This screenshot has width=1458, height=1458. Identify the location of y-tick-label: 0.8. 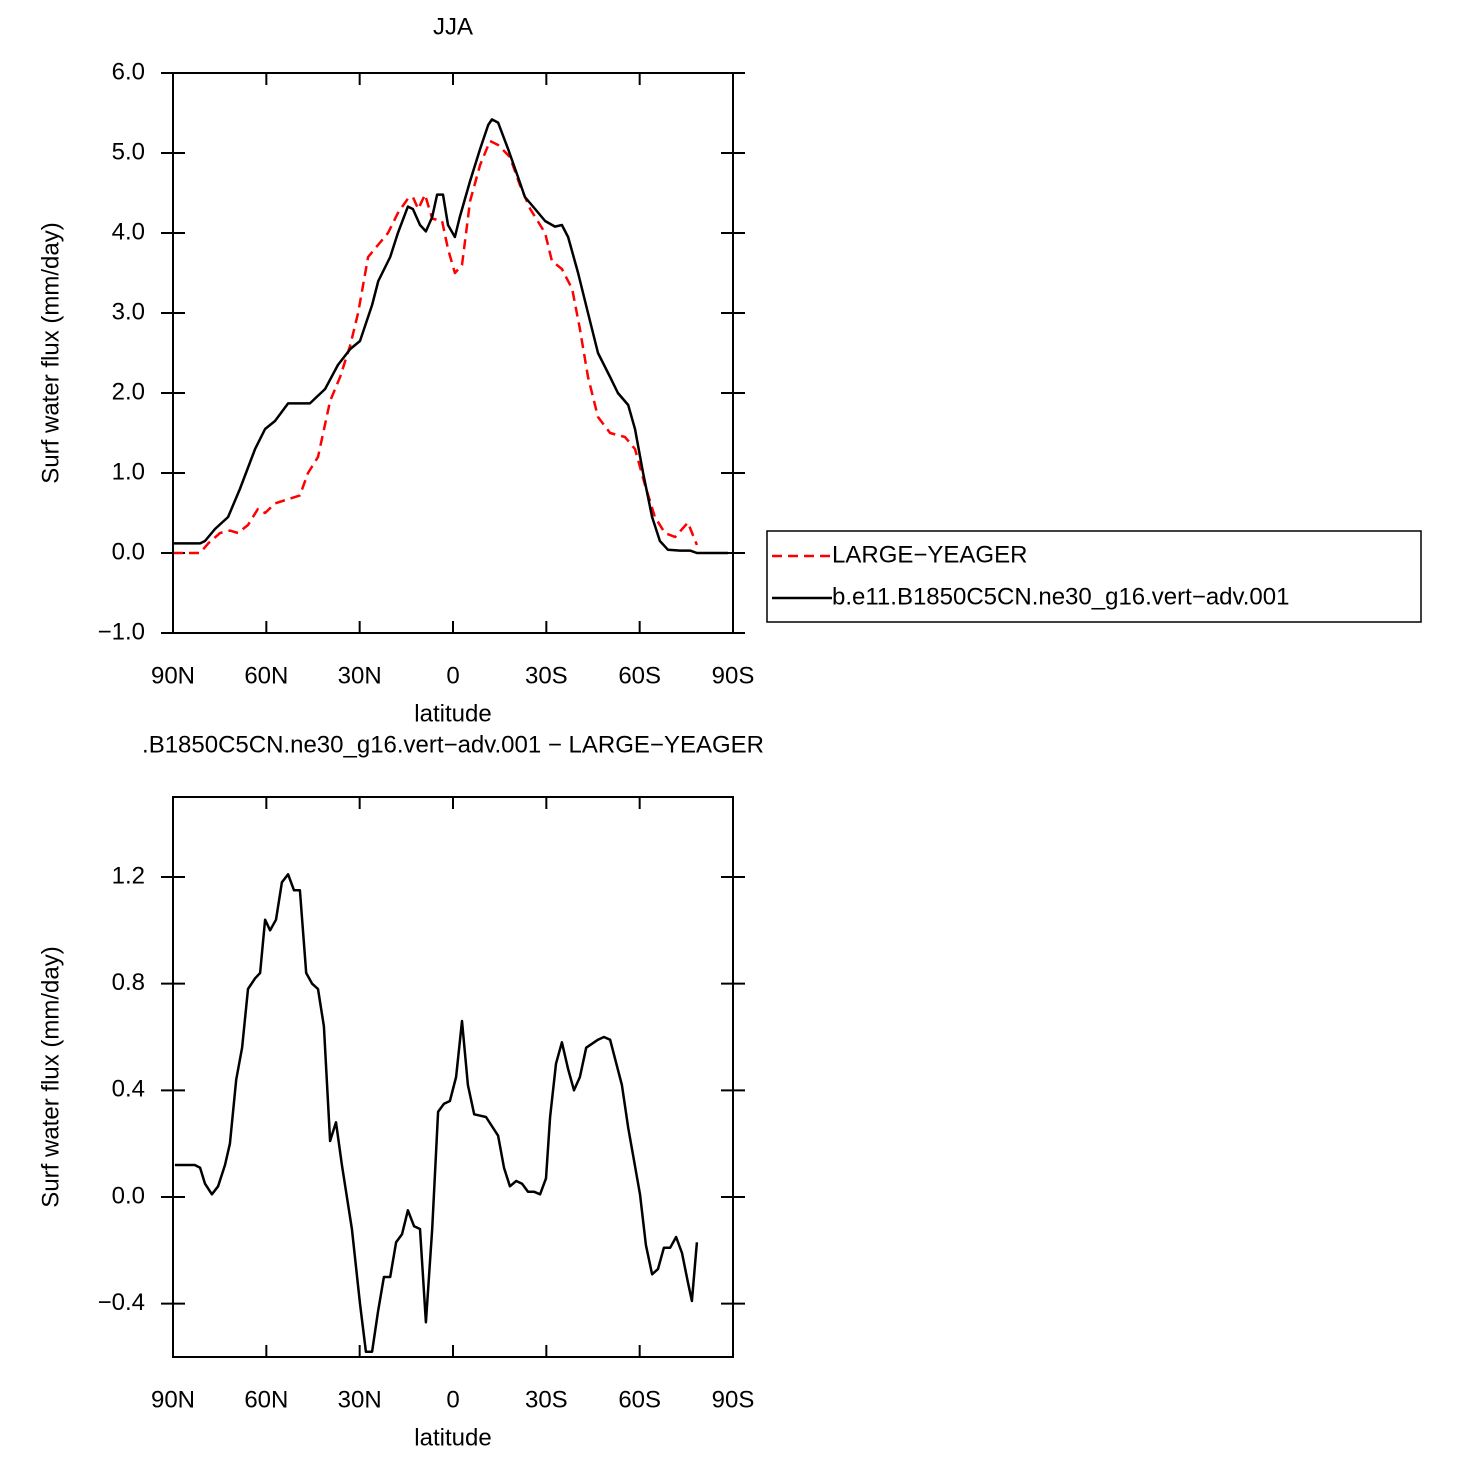
(128, 982).